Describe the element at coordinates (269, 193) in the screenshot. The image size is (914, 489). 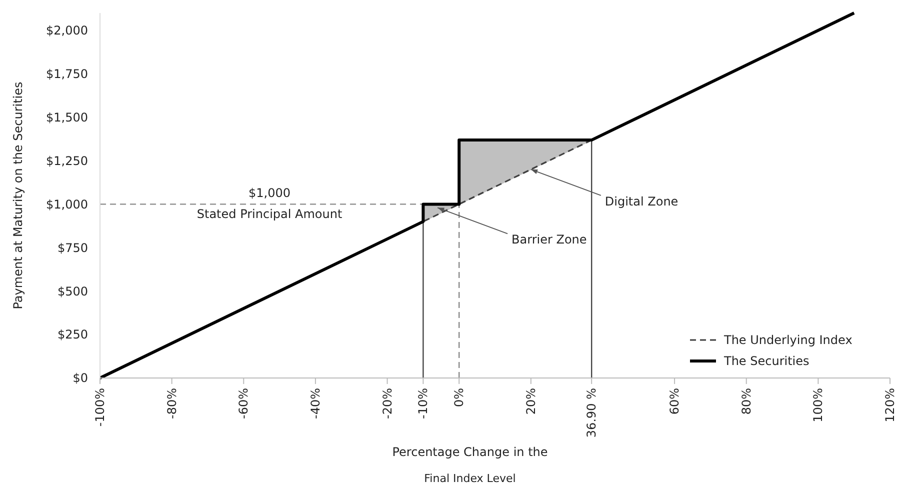
I see `annotation: $1,000` at that location.